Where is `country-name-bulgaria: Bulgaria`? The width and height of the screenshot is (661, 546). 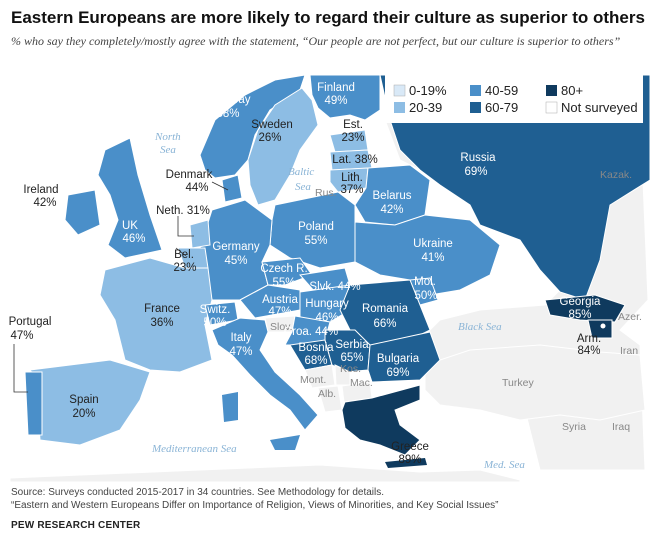
country-name-bulgaria: Bulgaria is located at coordinates (398, 359).